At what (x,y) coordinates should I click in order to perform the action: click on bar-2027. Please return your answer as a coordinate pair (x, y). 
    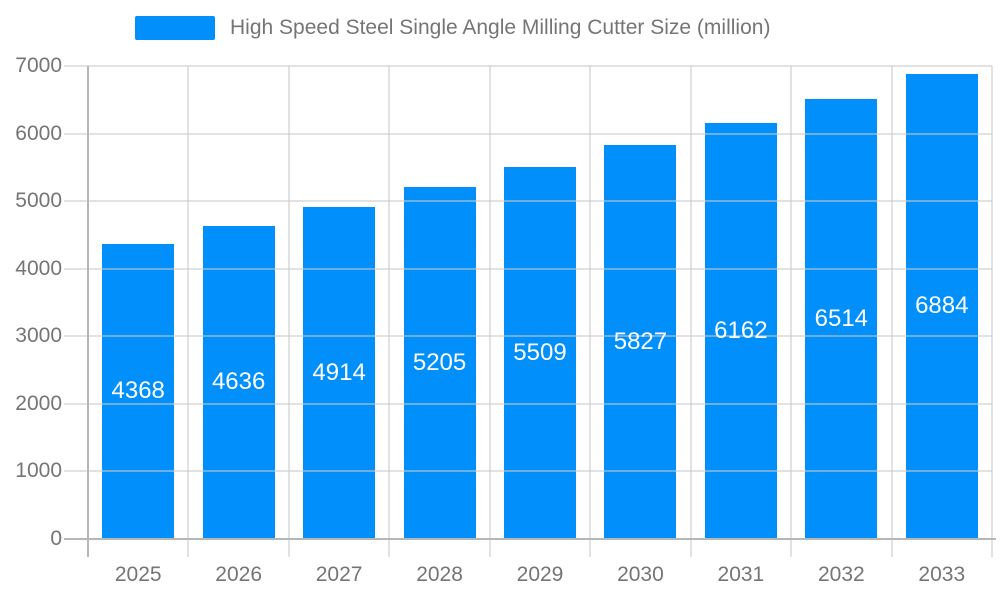
    Looking at the image, I should click on (339, 372).